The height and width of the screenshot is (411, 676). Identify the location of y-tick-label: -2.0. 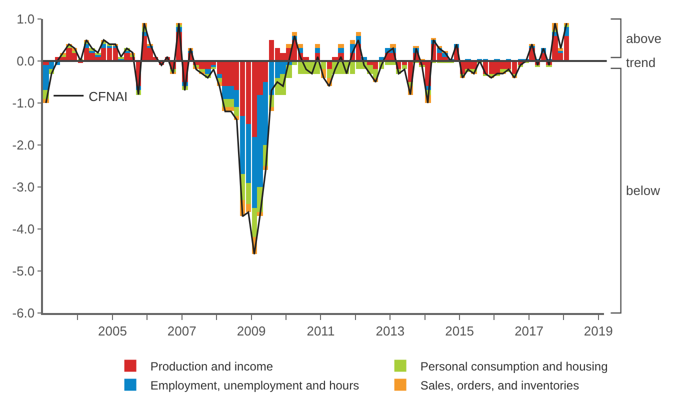
(23, 145).